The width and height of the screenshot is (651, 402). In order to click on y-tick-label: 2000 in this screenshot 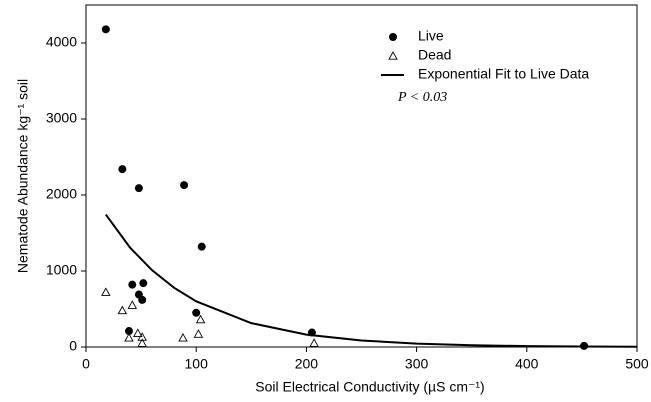, I will do `click(61, 194)`.